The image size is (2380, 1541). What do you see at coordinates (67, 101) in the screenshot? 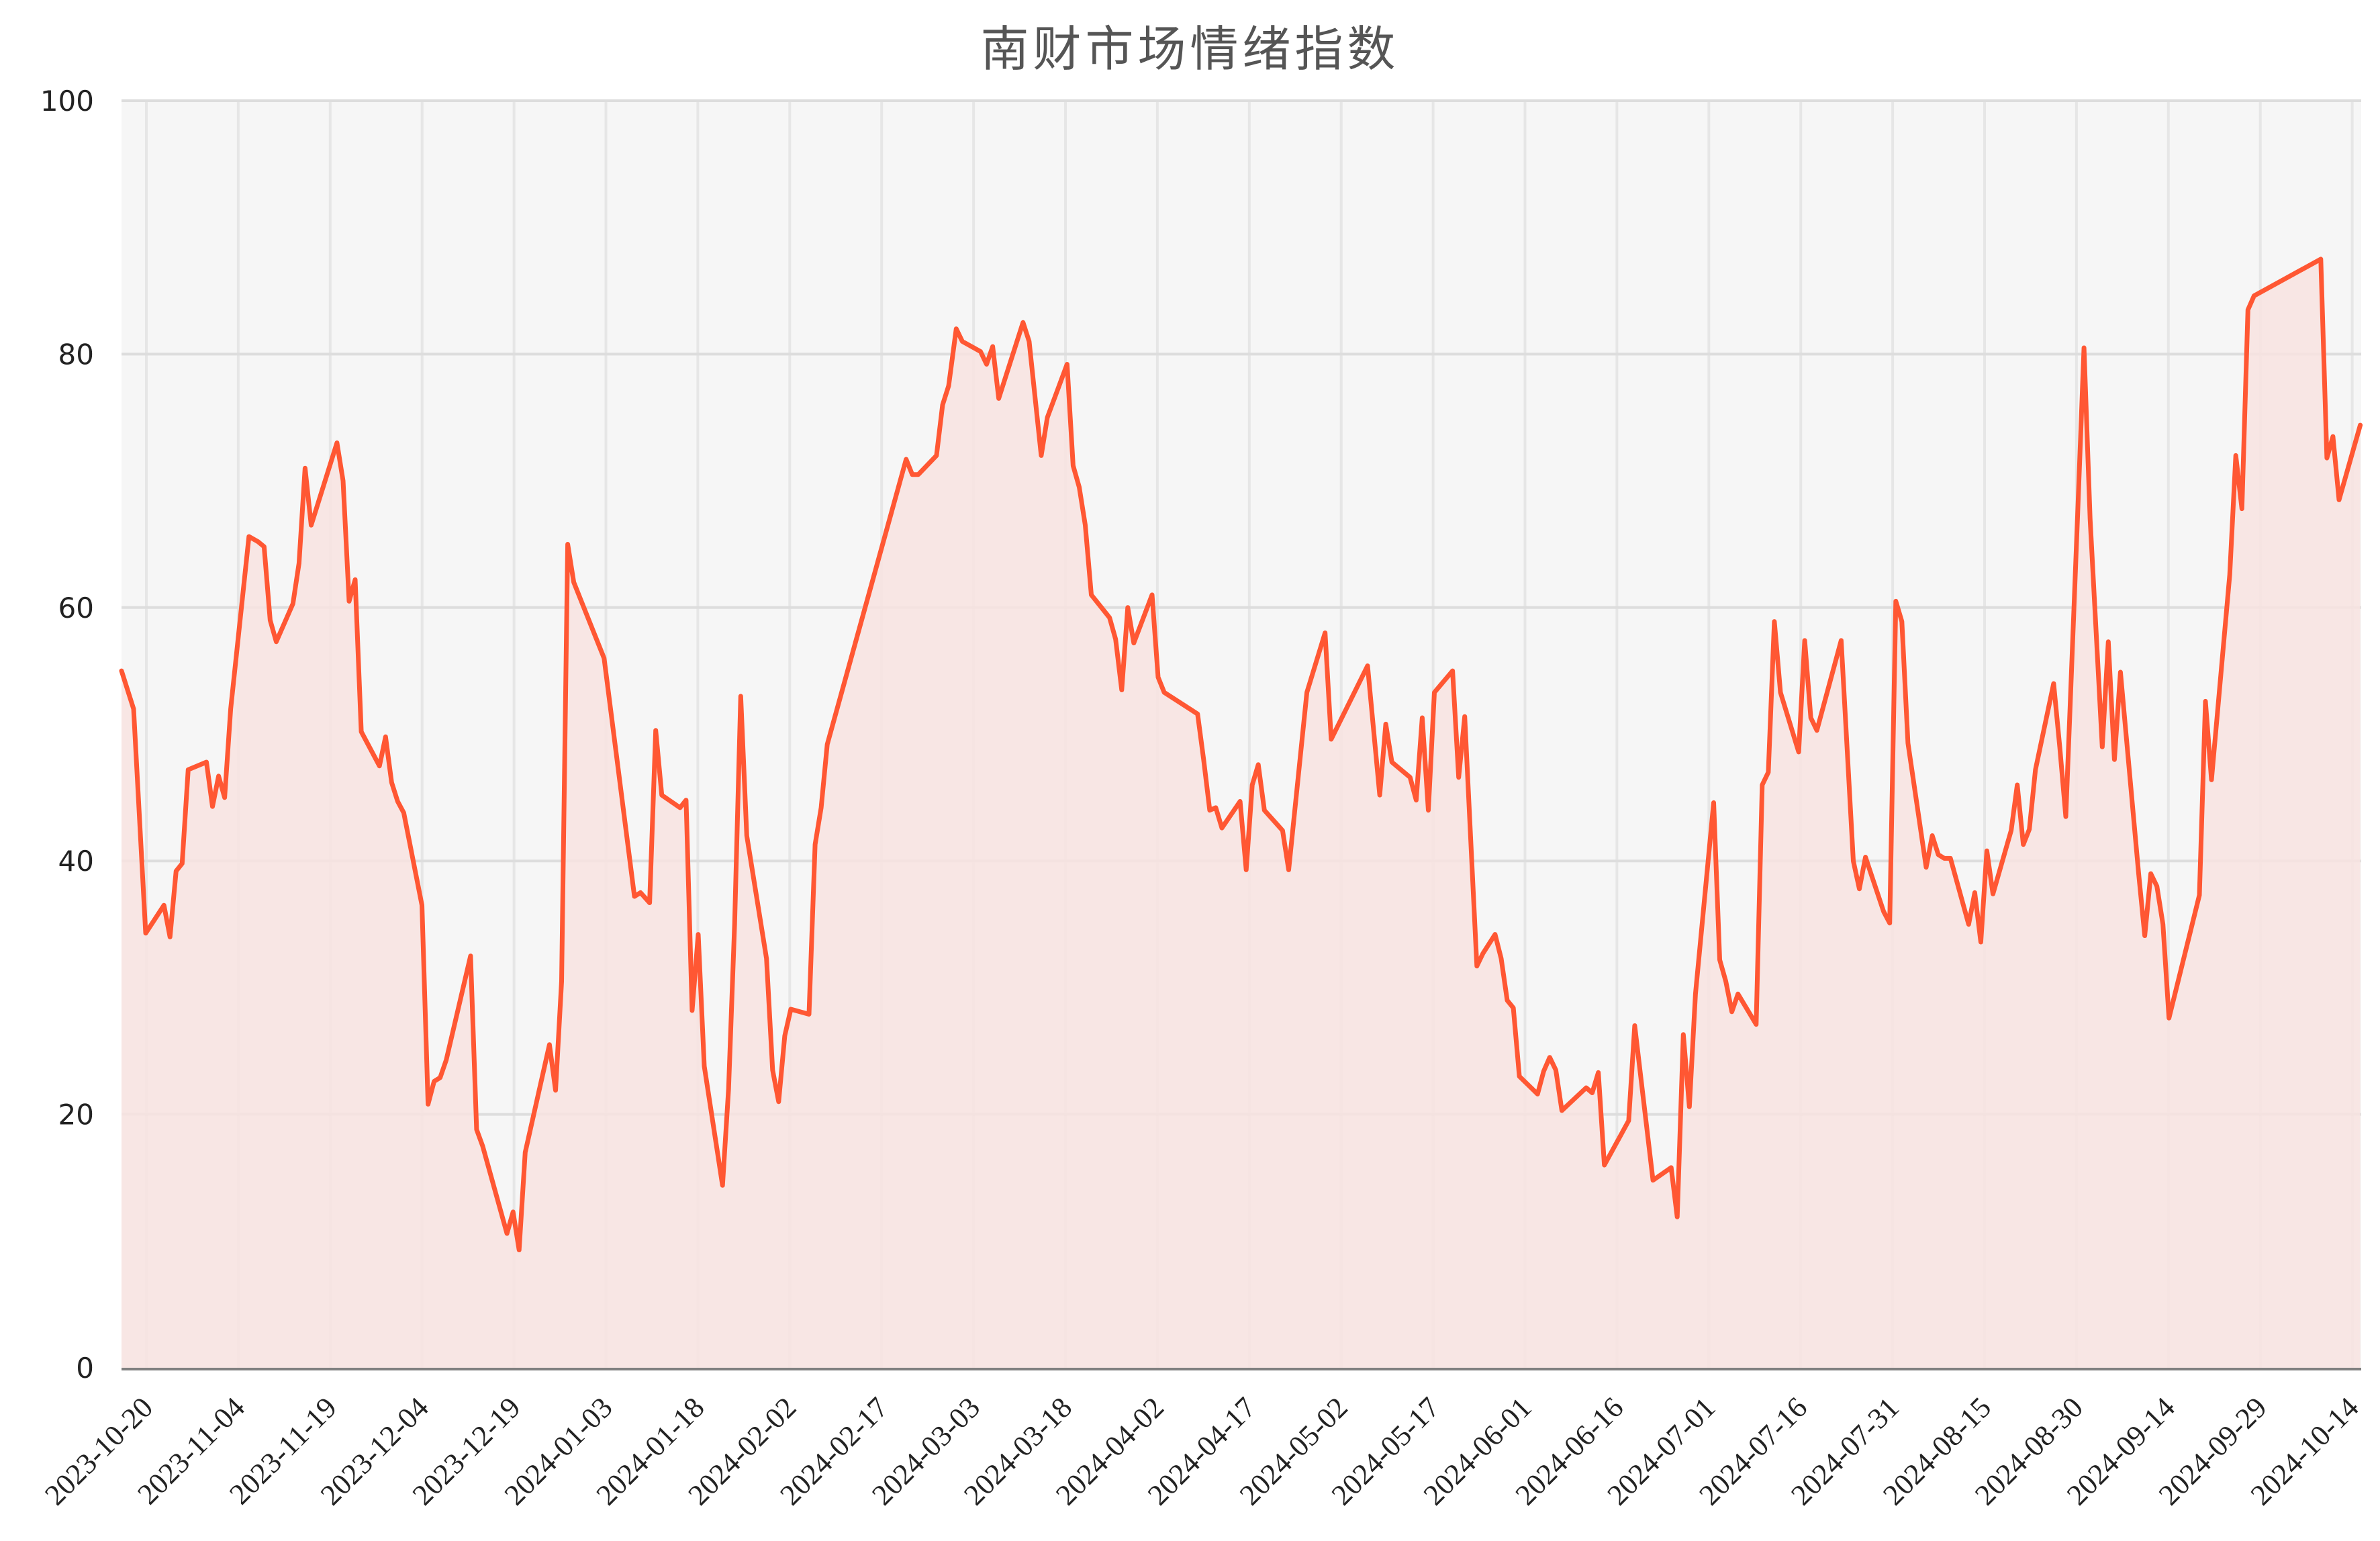
I see `y-tick-label: 100` at bounding box center [67, 101].